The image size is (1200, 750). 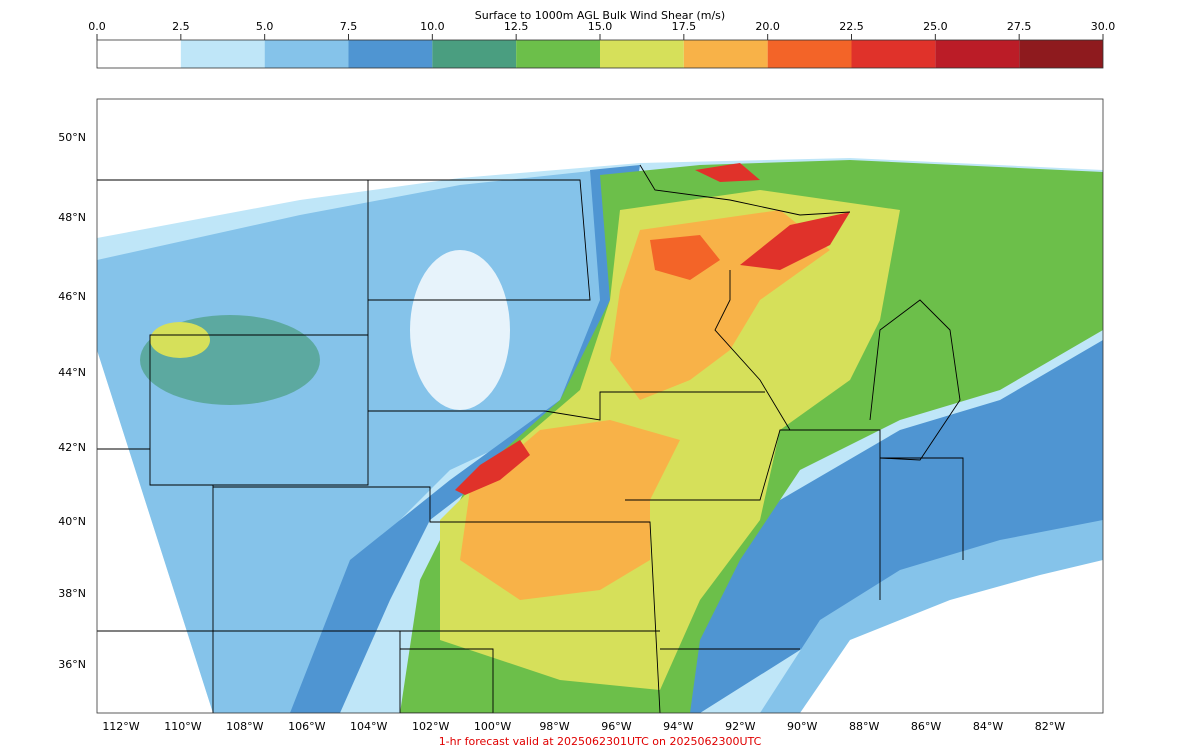 I want to click on colorbar-tick-label: 15.0, so click(x=600, y=26).